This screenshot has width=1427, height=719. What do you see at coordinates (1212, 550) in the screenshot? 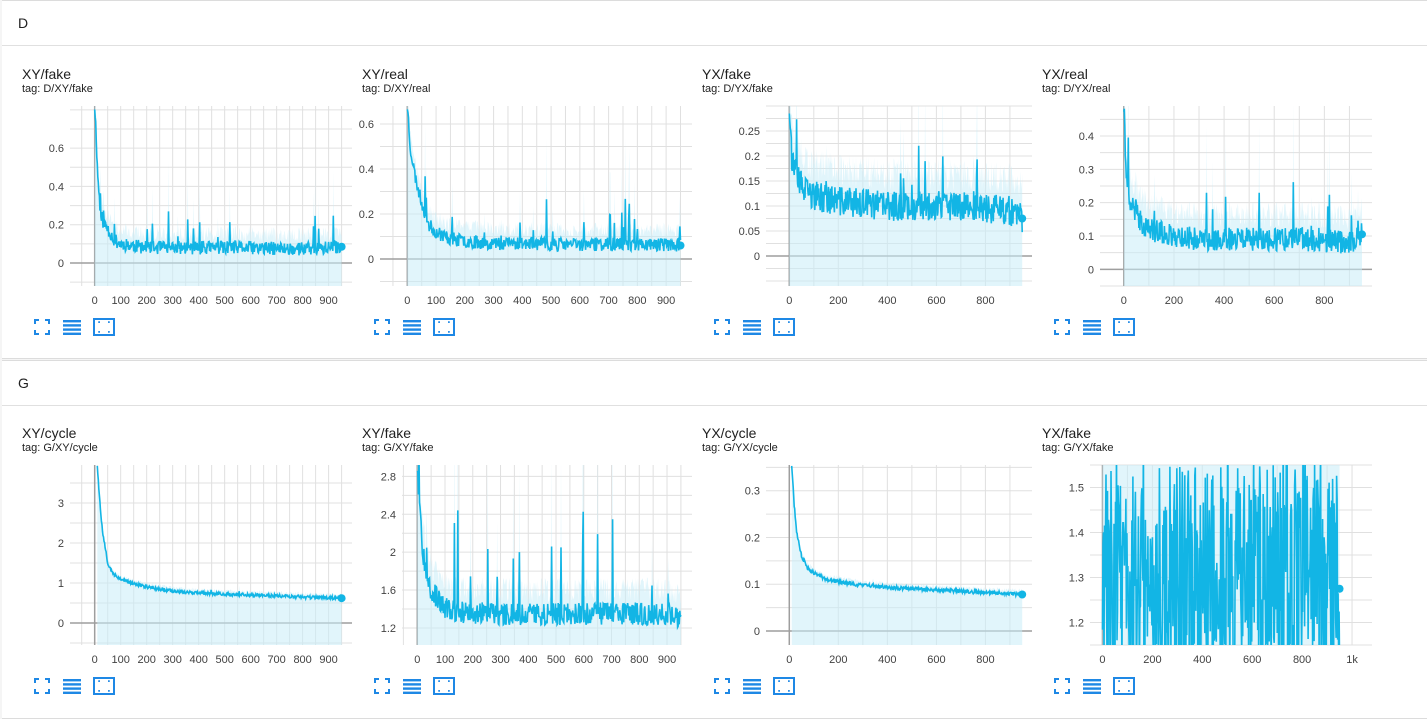
I see `chart-plot: 0 200 400 600 800 1k 1.2 1.3 1.4 1.5` at bounding box center [1212, 550].